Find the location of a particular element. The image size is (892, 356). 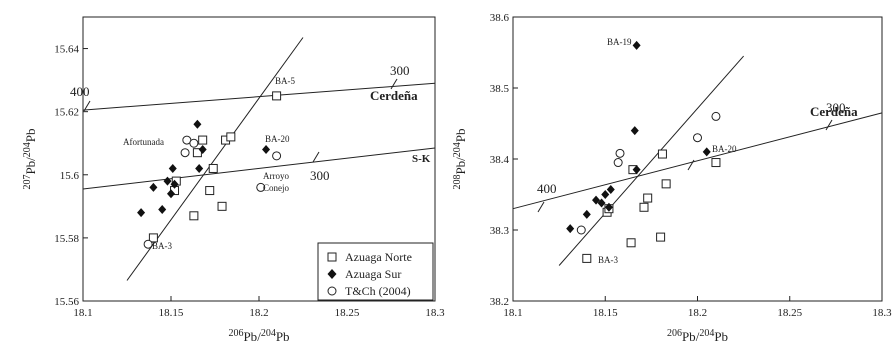

y-tick-label: 15.6 is located at coordinates (70, 176).